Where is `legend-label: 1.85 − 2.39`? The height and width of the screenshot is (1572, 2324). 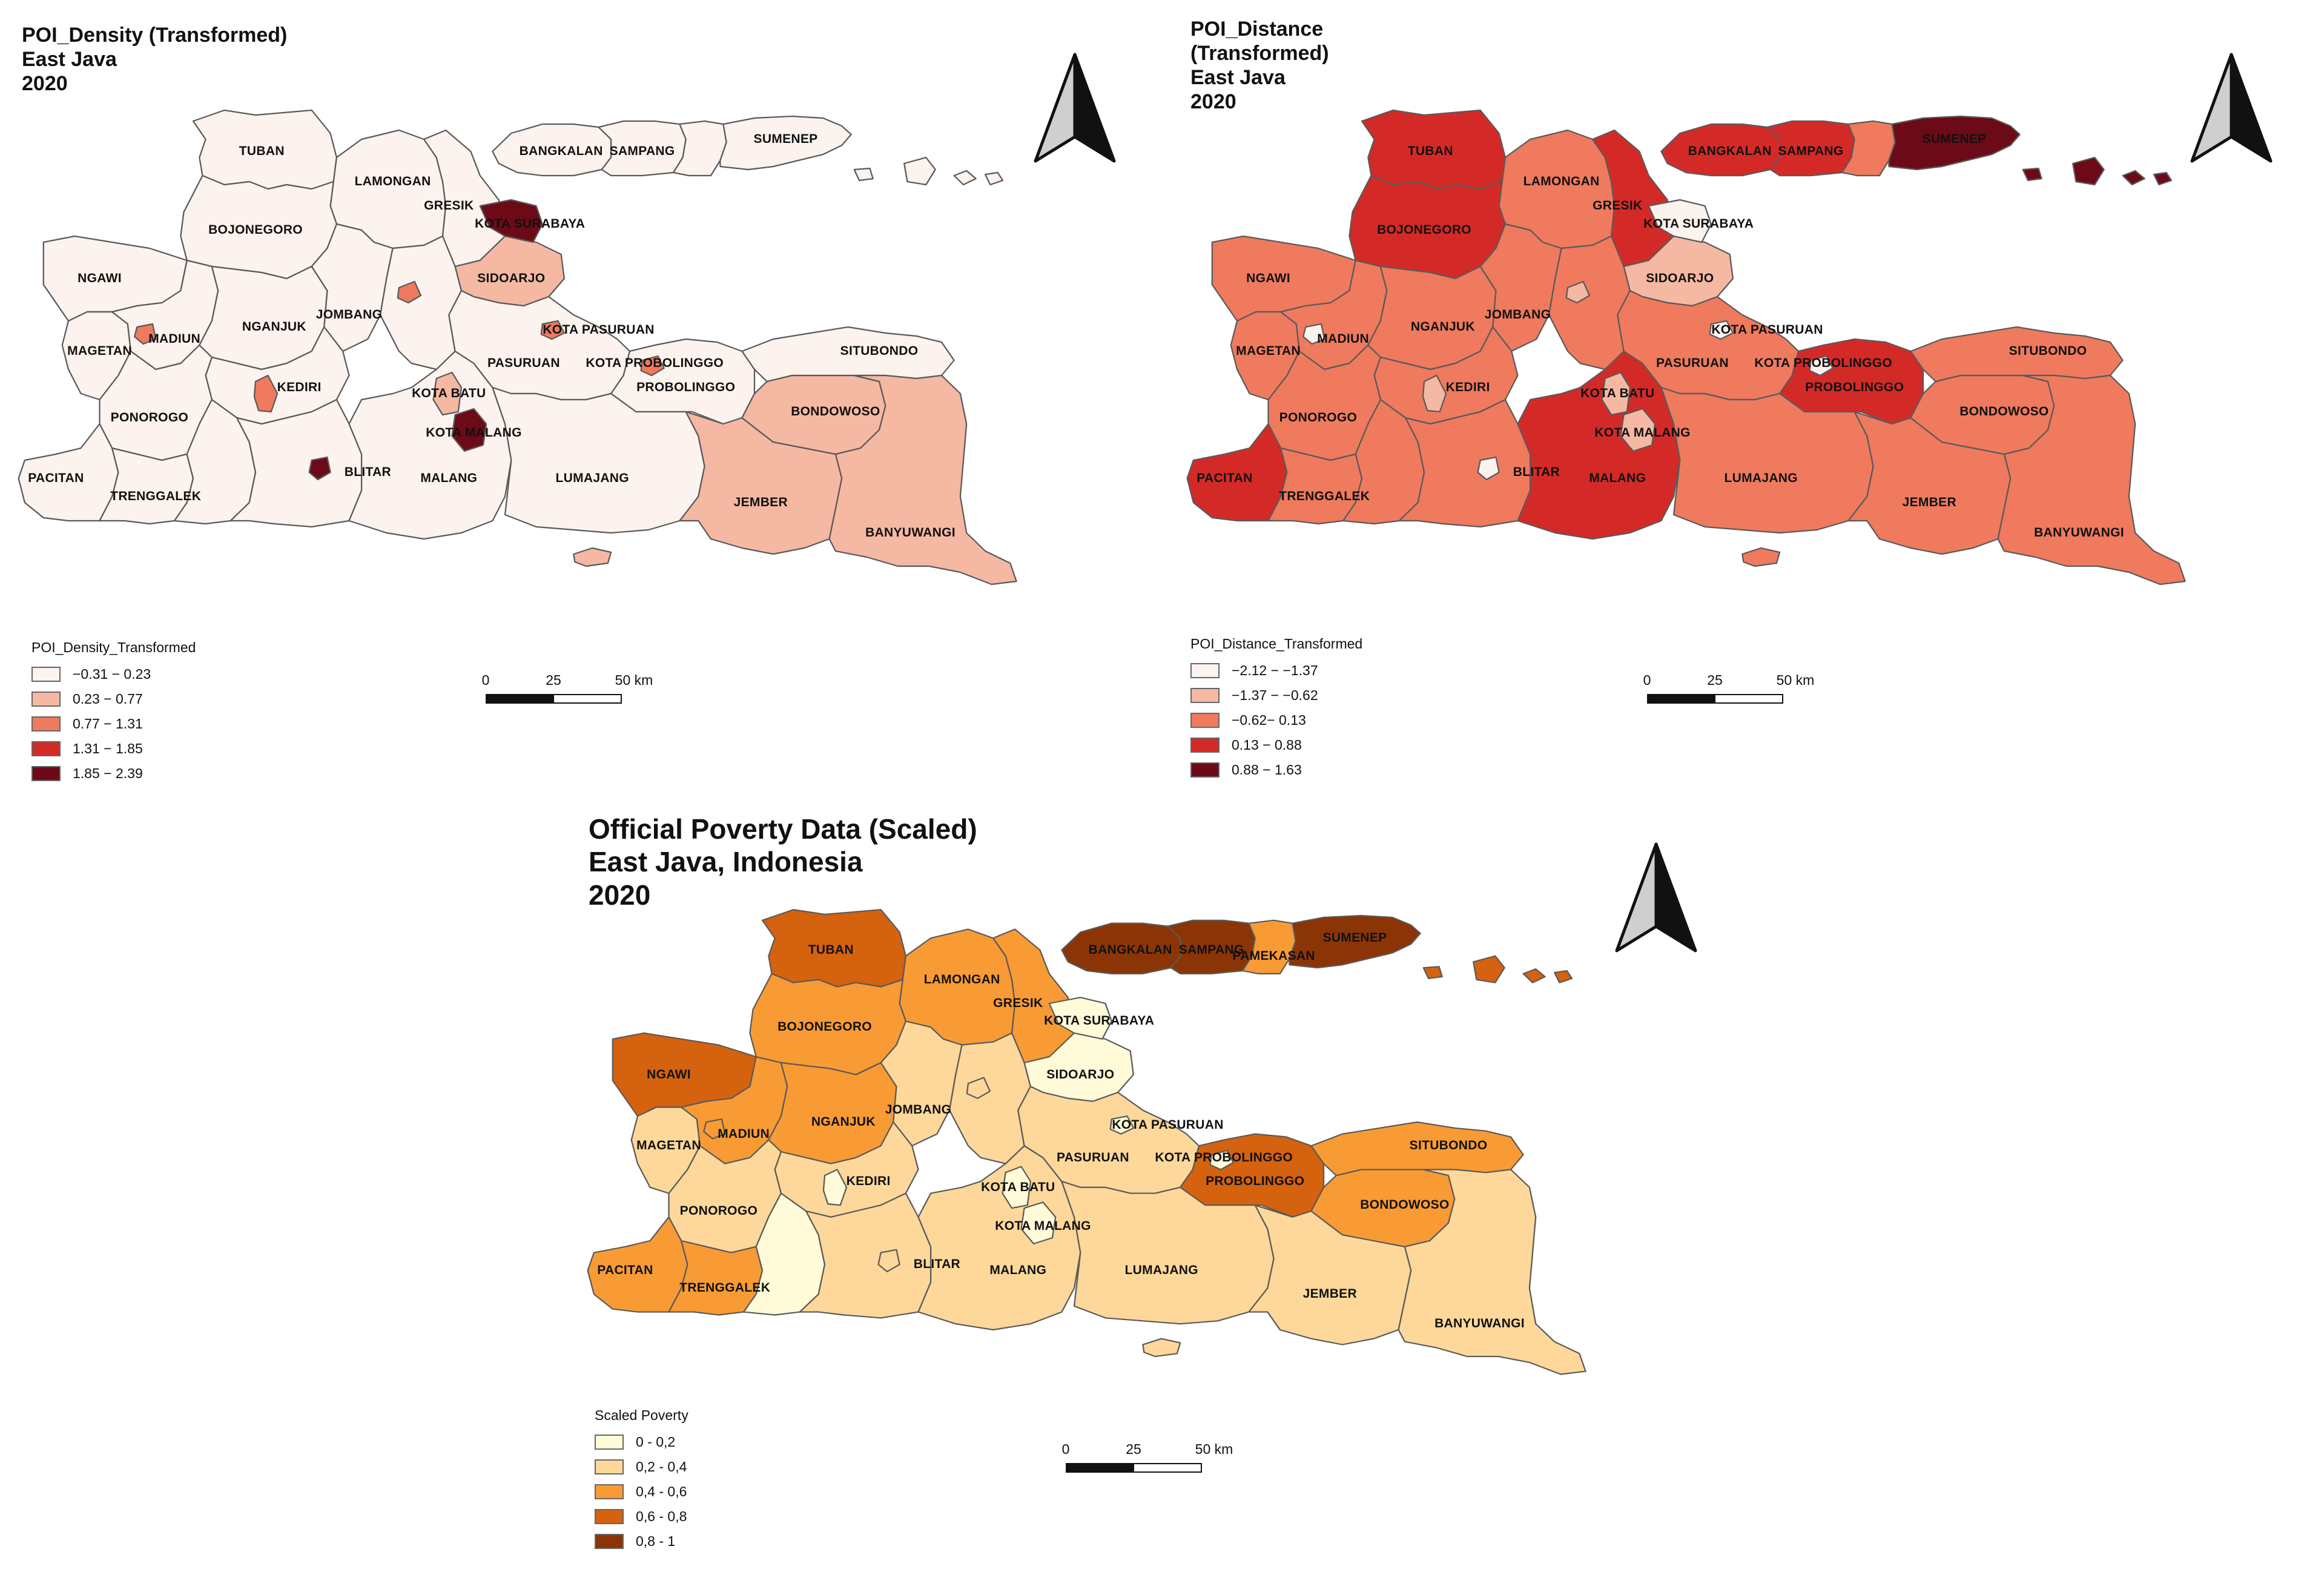
legend-label: 1.85 − 2.39 is located at coordinates (108, 773).